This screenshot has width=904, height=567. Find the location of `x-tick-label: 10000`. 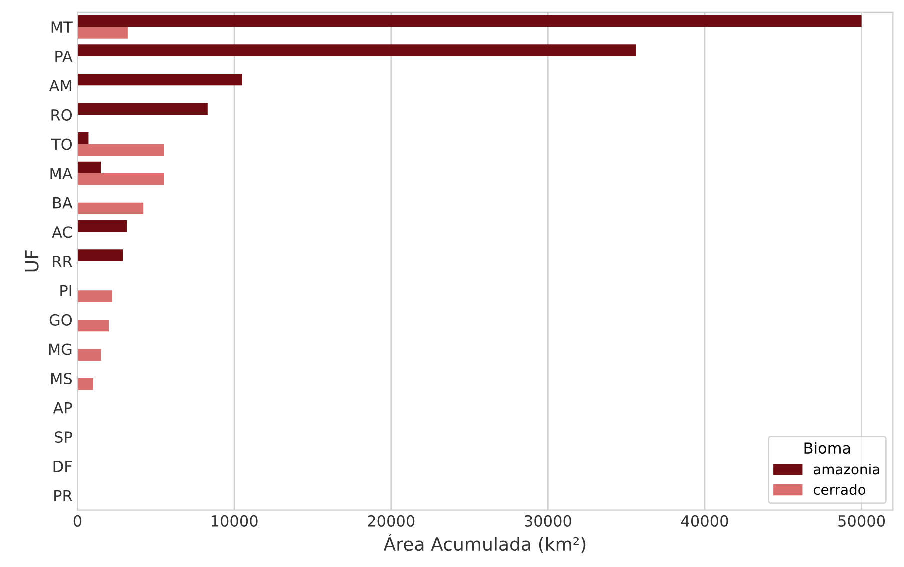

x-tick-label: 10000 is located at coordinates (235, 521).